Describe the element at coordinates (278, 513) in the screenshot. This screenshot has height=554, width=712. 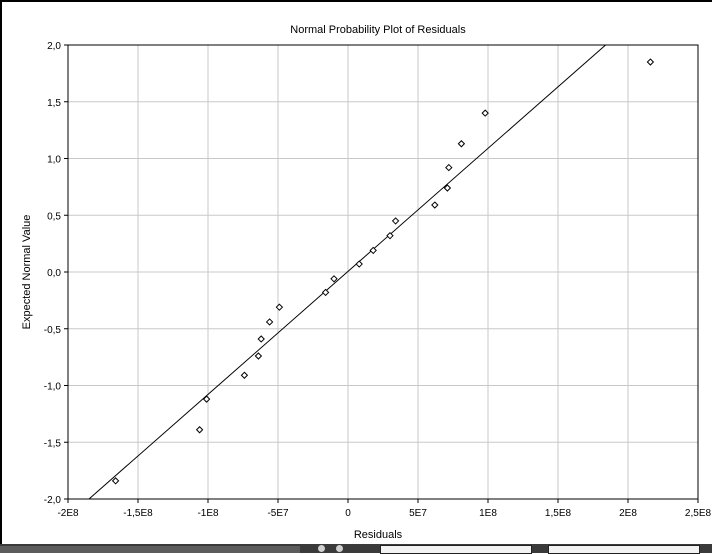
I see `x-tick-label: -5E7` at that location.